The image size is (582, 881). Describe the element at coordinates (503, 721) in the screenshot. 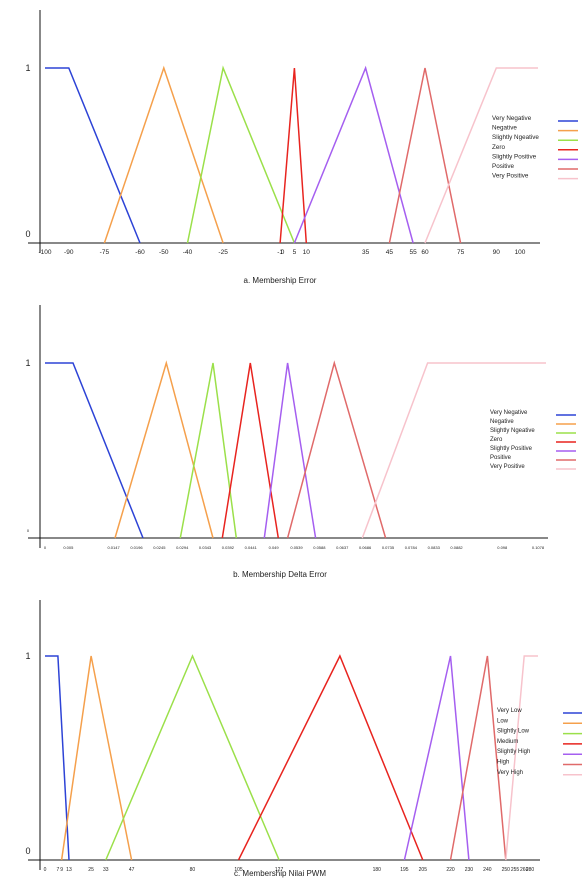

I see `legend-label: Low` at that location.